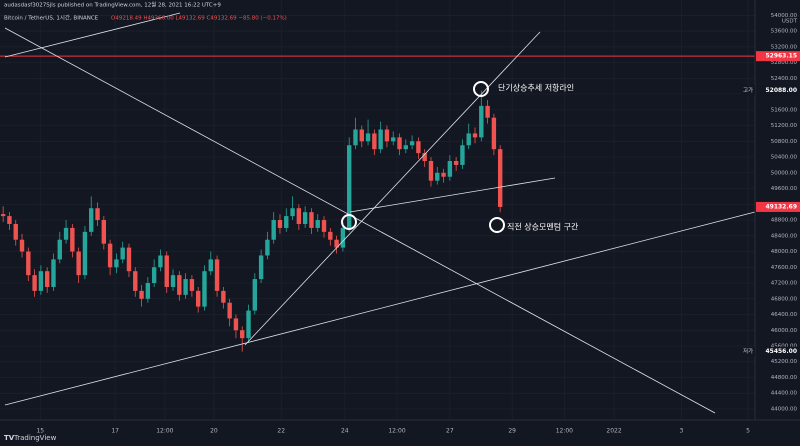  I want to click on y-tick-label: 45600.00, so click(784, 346).